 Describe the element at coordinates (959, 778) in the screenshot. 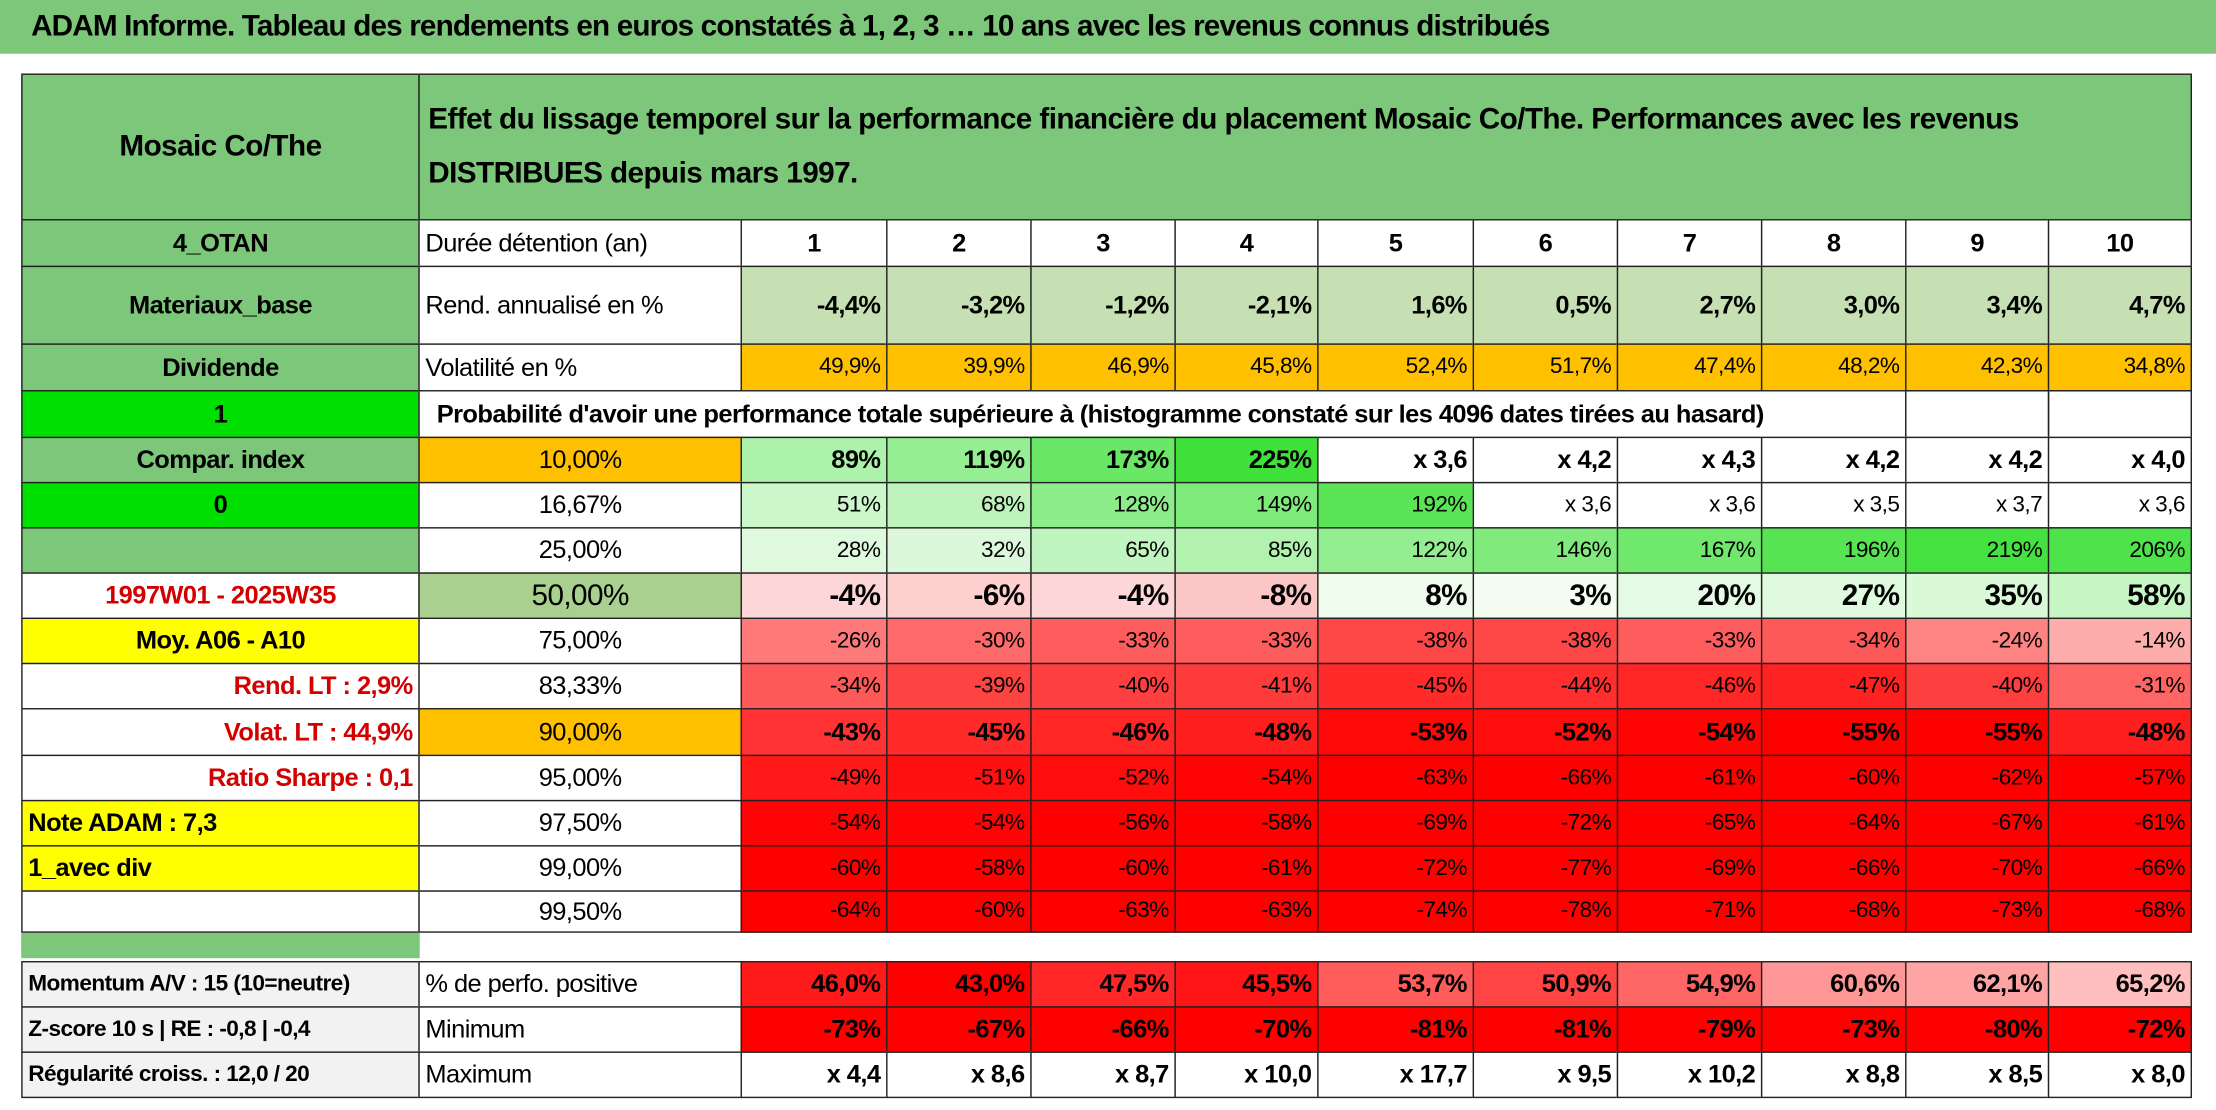

I see `value-cell: -51%` at that location.